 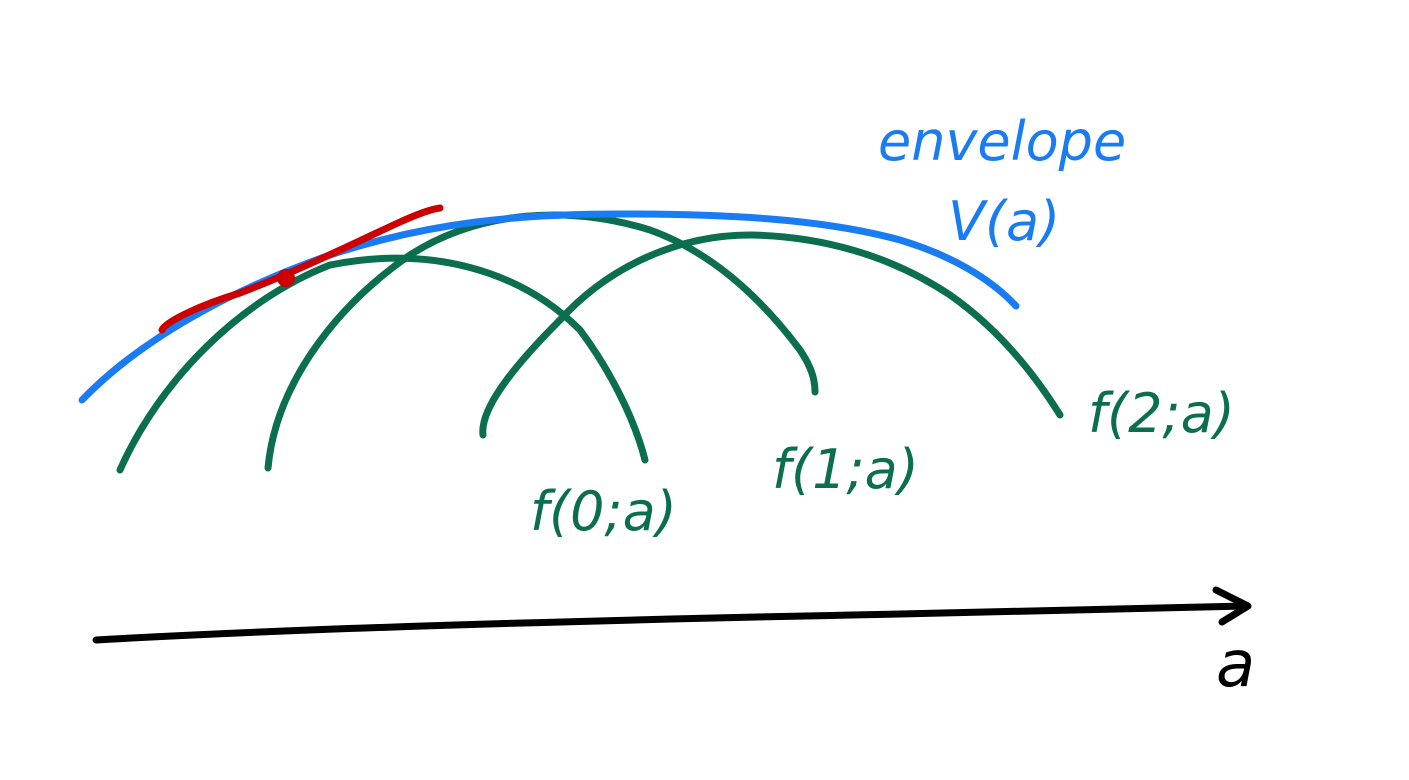 What do you see at coordinates (1002, 141) in the screenshot?
I see `envelope-word-label: envelope` at bounding box center [1002, 141].